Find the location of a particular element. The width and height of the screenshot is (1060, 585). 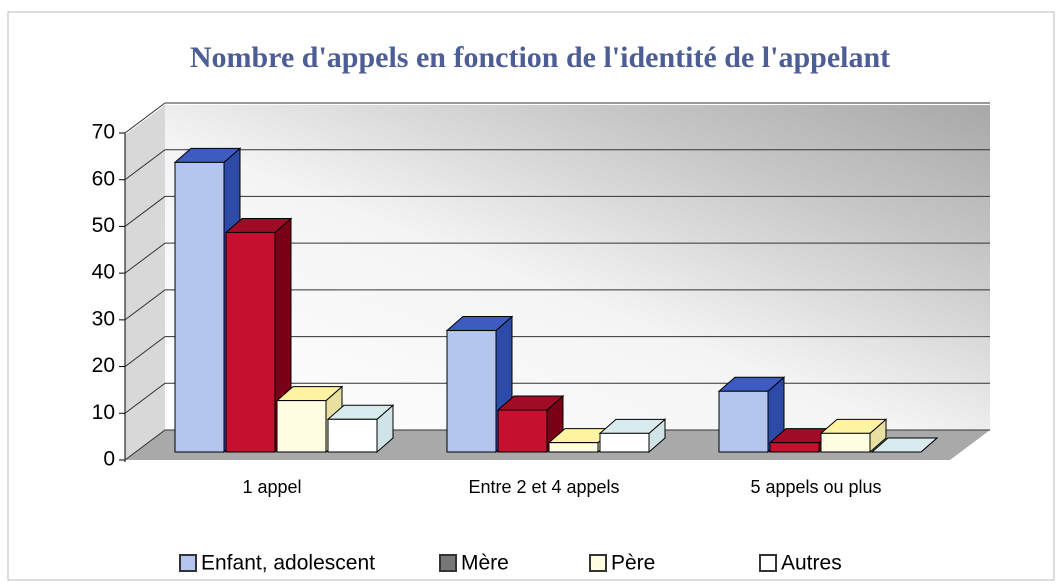

y-tick-label: 0 is located at coordinates (109, 459).